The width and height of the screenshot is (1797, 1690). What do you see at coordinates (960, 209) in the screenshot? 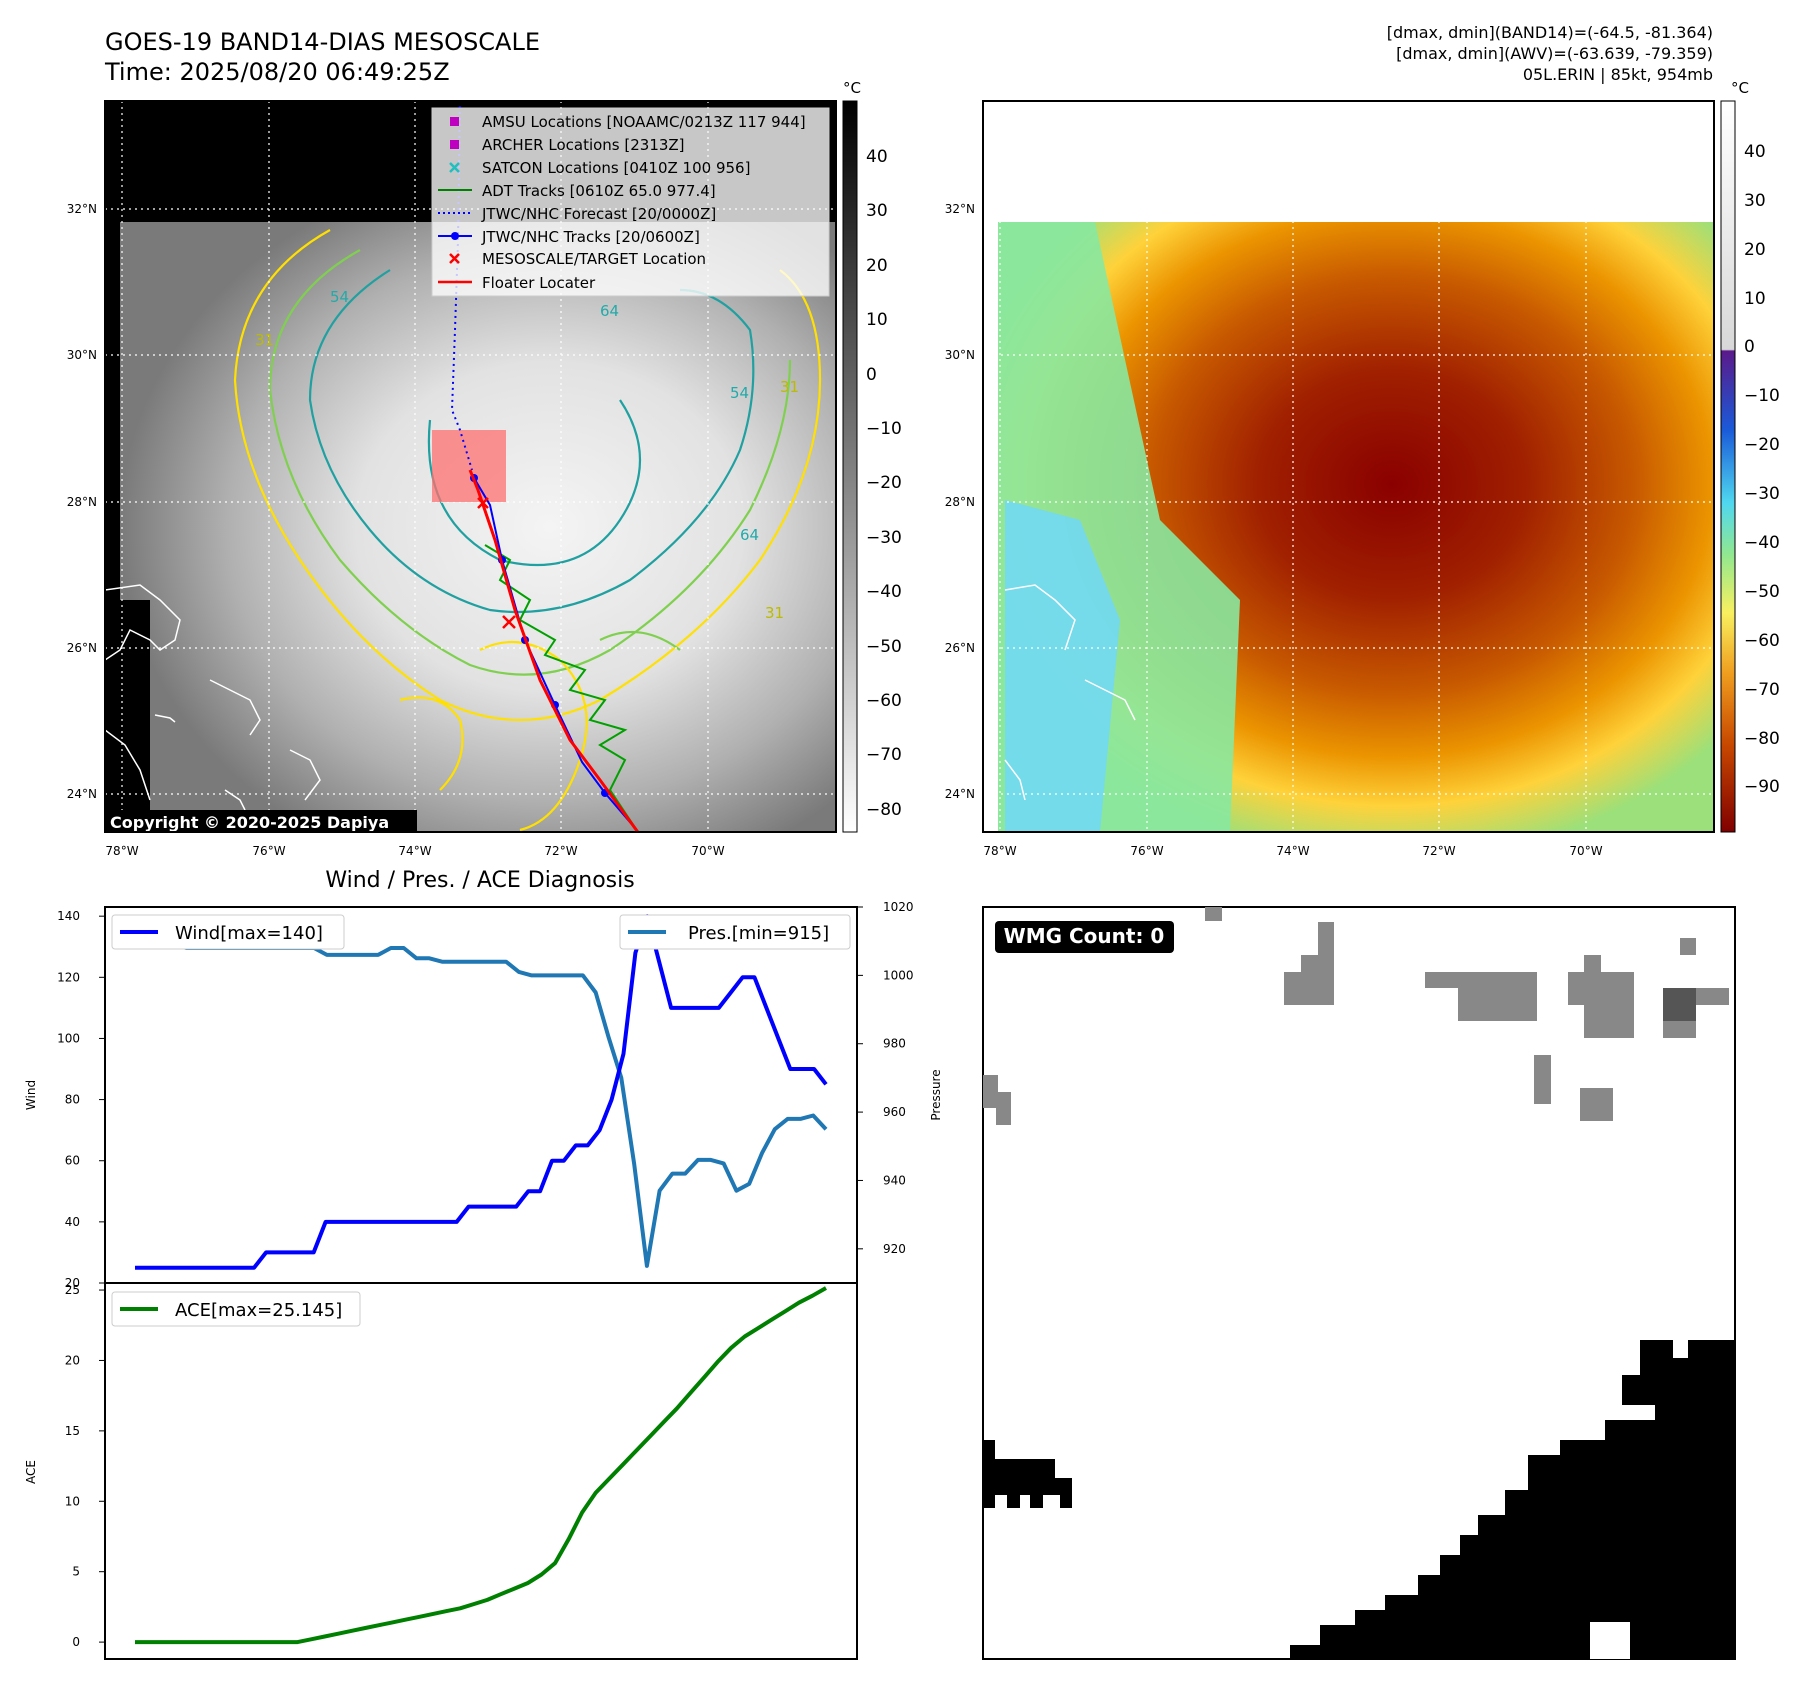
I see `svg-text: 32°N` at bounding box center [960, 209].